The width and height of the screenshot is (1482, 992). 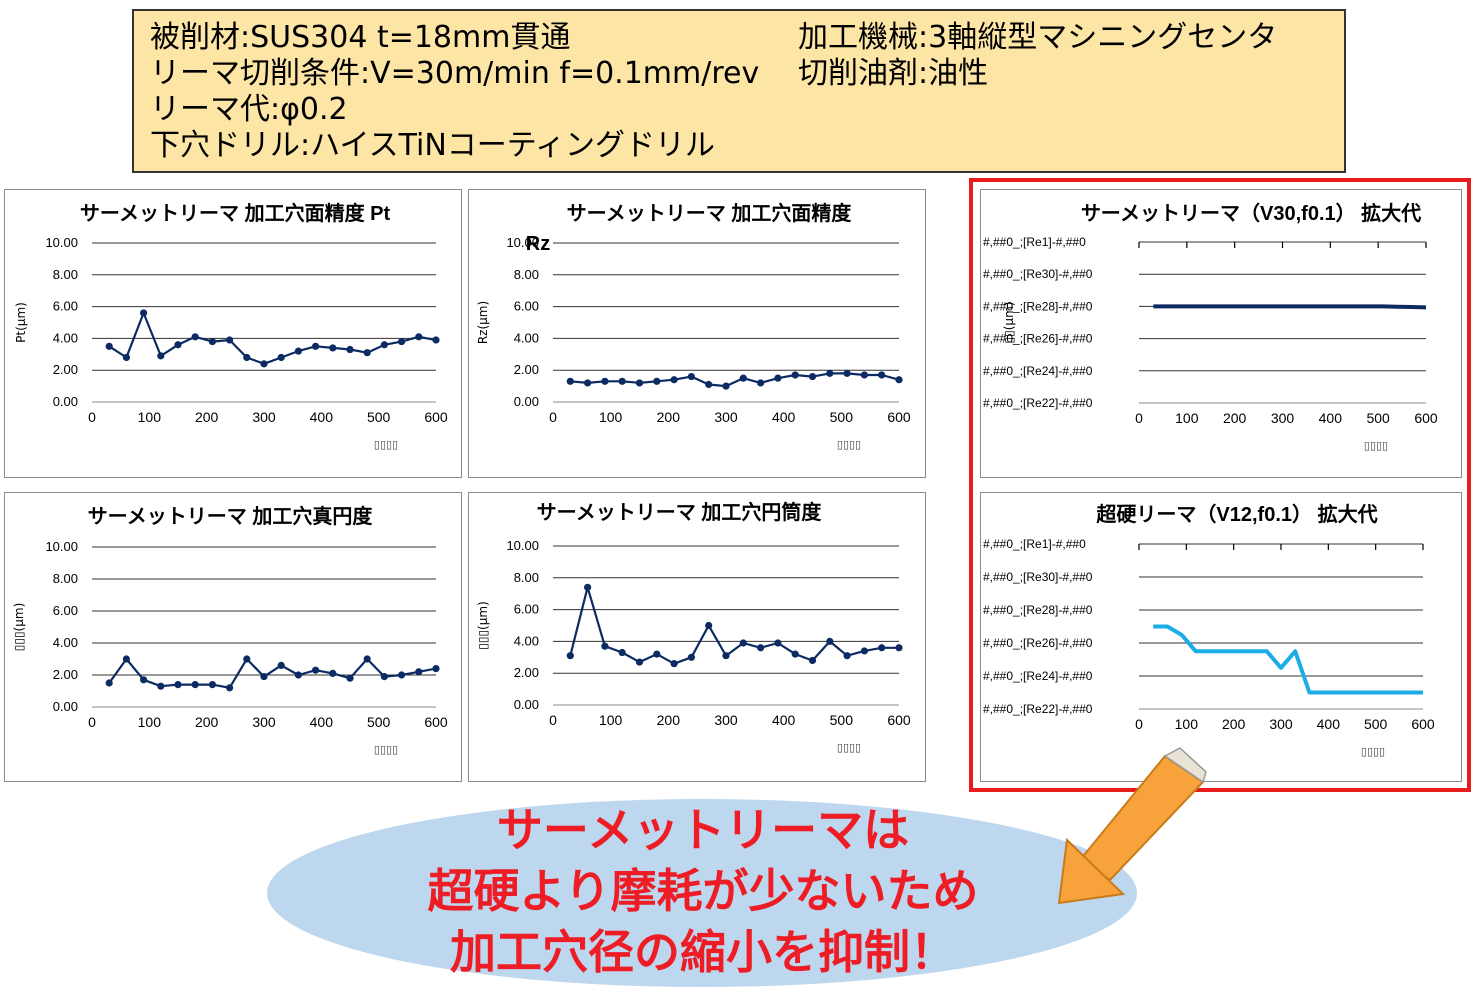 What do you see at coordinates (1132, 826) in the screenshot?
I see `pencil-arrow-icon` at bounding box center [1132, 826].